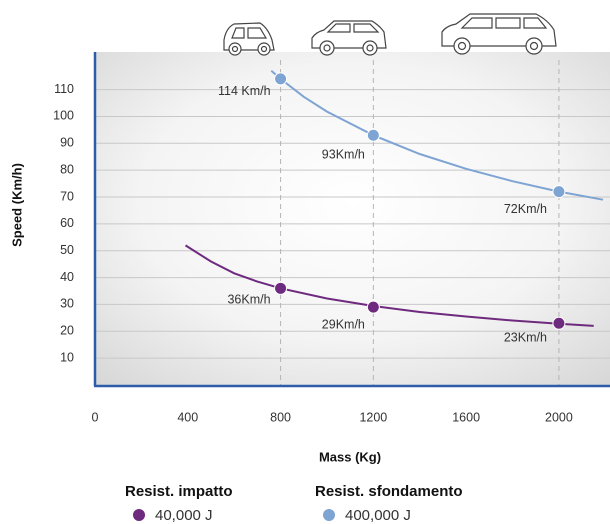 The height and width of the screenshot is (524, 610). Describe the element at coordinates (67, 331) in the screenshot. I see `y-tick-label: 20` at that location.